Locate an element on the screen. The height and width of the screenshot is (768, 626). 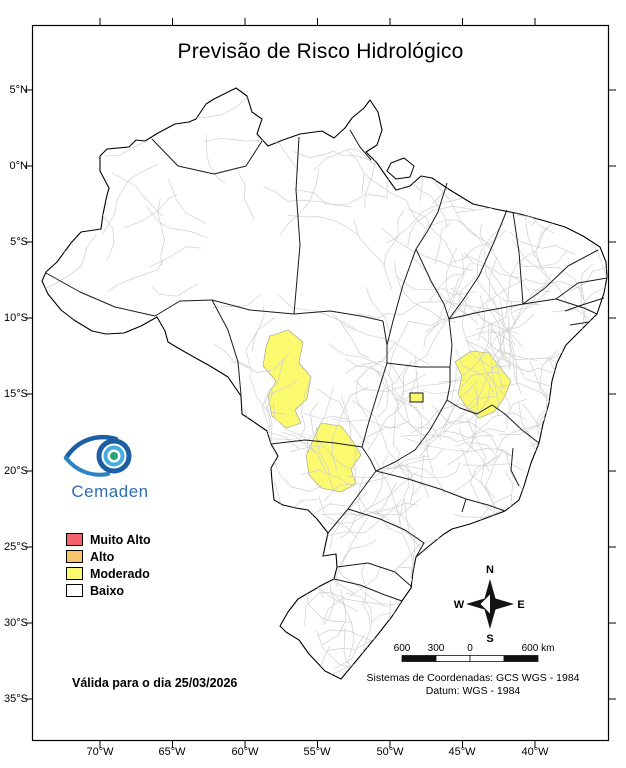
coordinate-system-line2: Datum: WGS - 1984 is located at coordinates (473, 691).